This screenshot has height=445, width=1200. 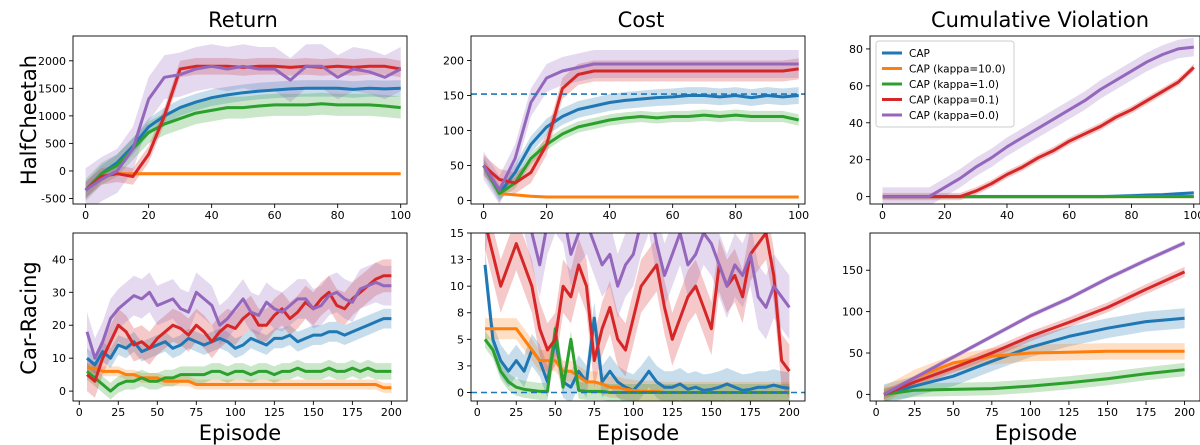 I want to click on y-tick-label: 3, so click(x=460, y=366).